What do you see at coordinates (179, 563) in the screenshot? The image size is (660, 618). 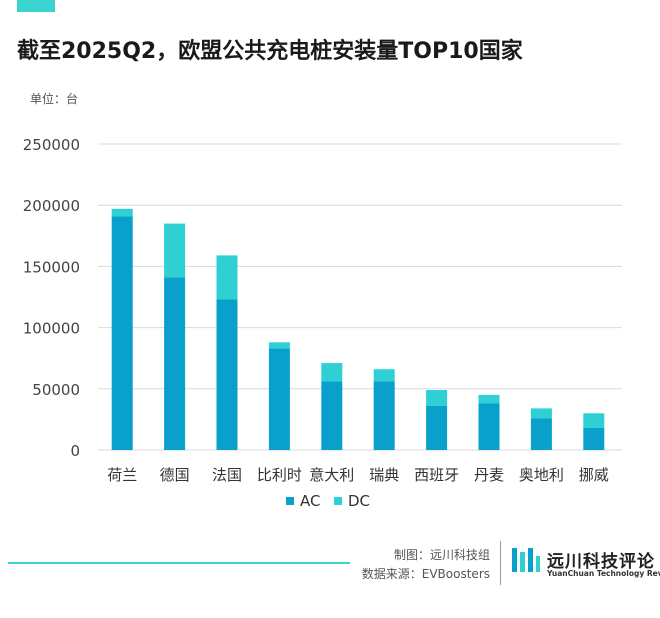 I see `bottom-accent-line` at bounding box center [179, 563].